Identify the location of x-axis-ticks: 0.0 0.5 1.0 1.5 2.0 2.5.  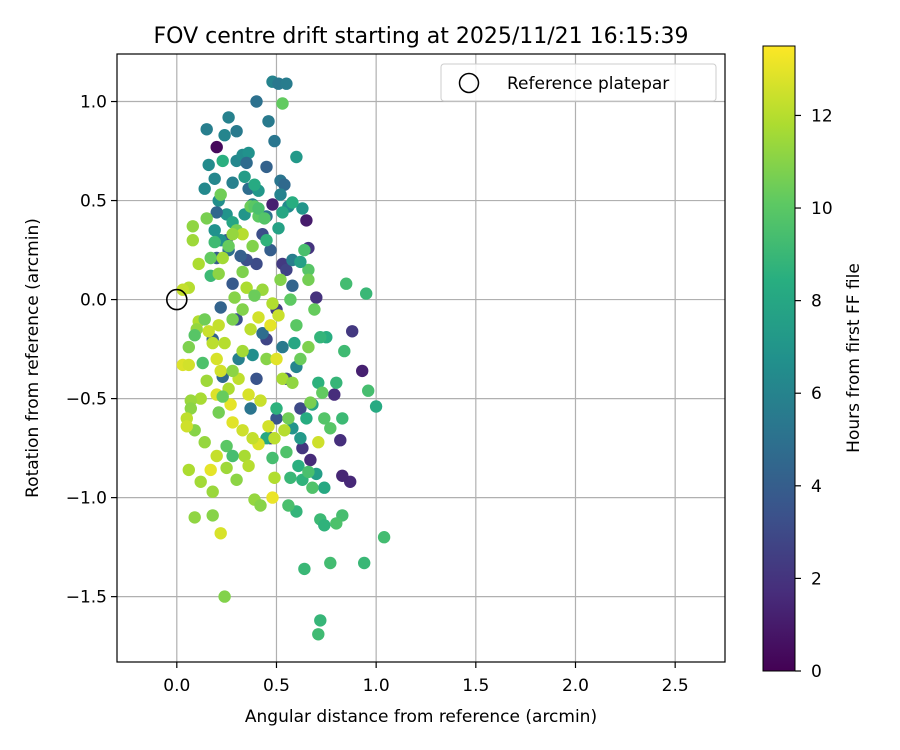
(426, 679).